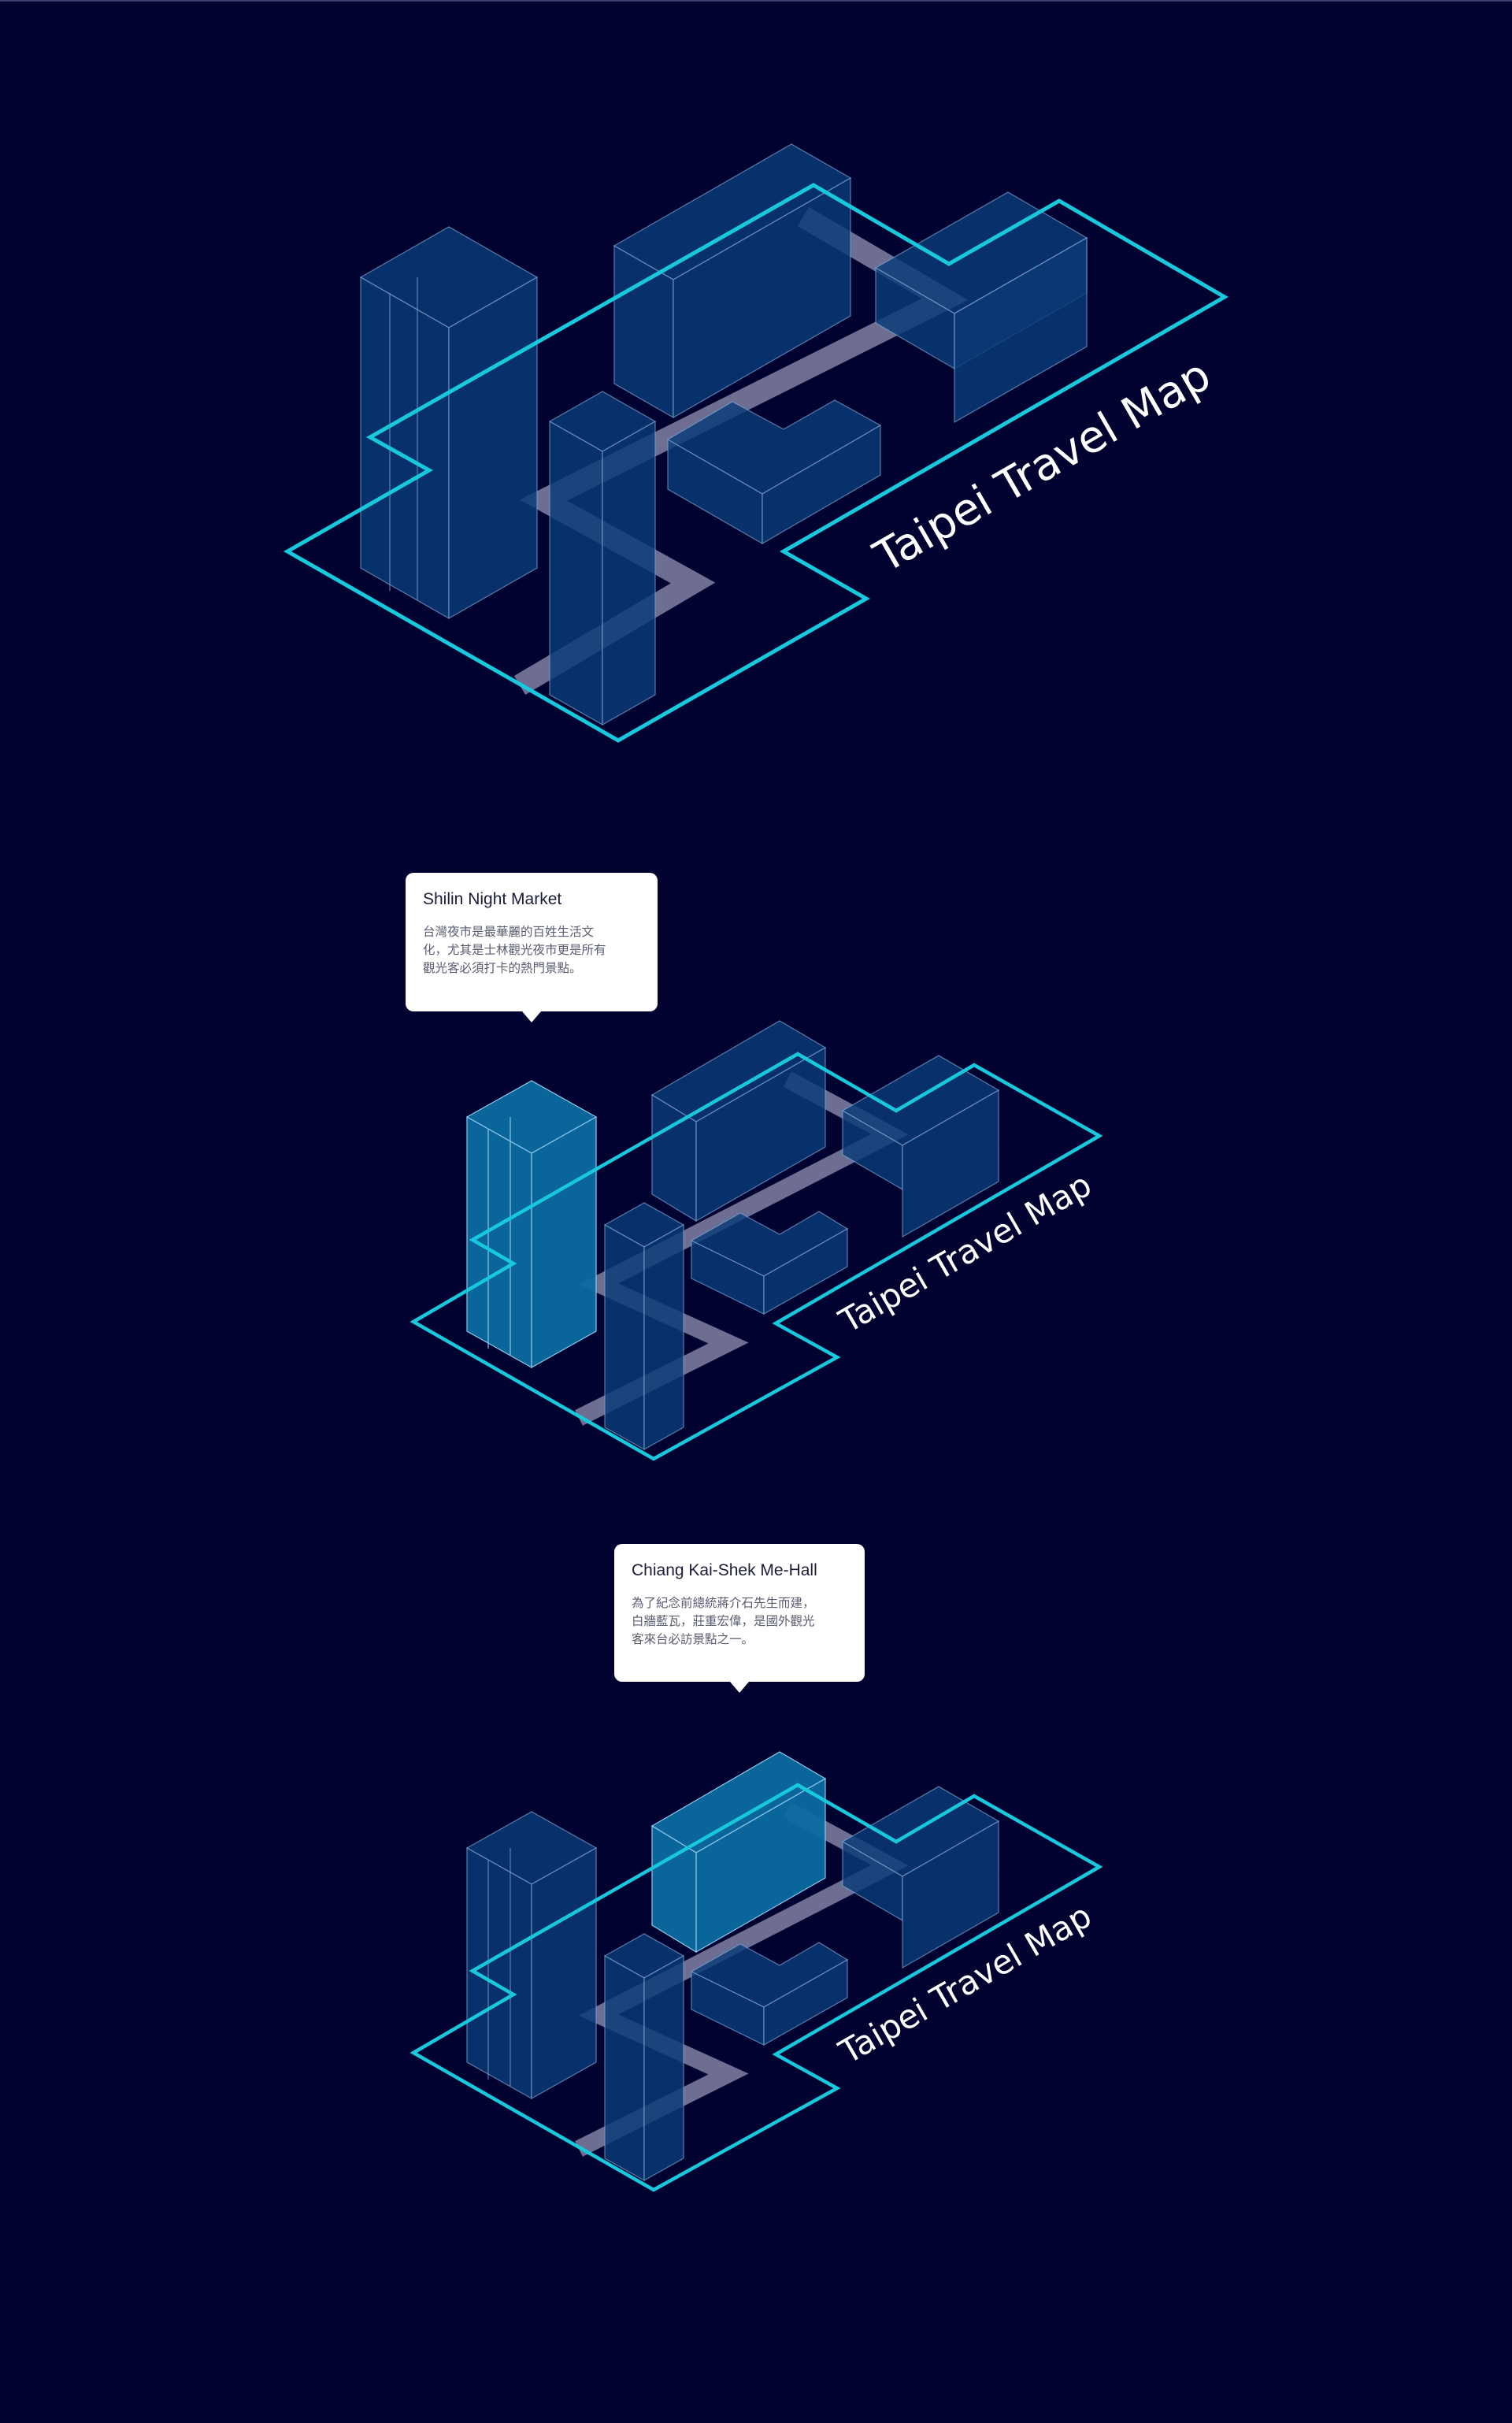  Describe the element at coordinates (492, 899) in the screenshot. I see `tooltip-title: Shilin Night Market` at that location.